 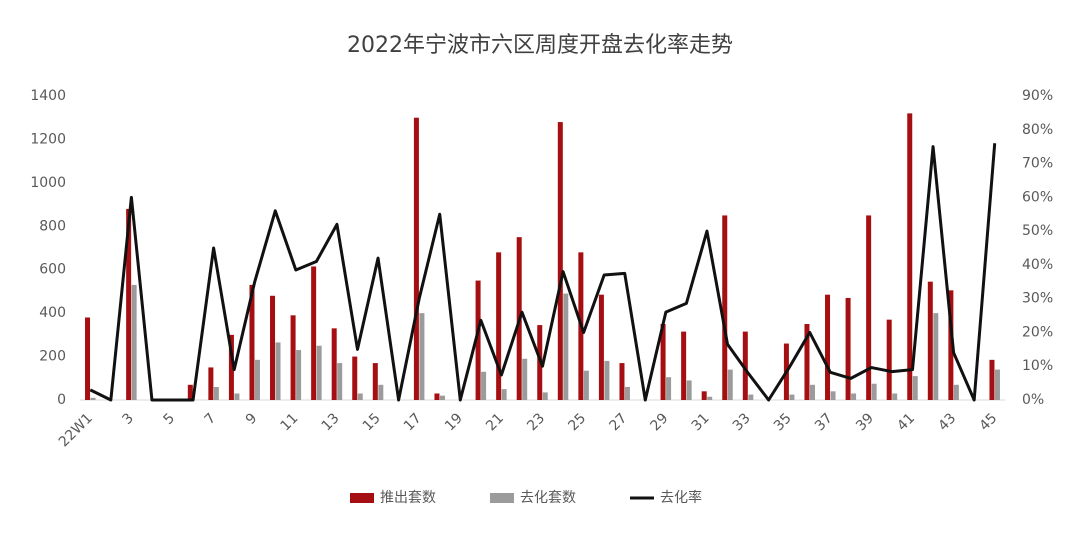 What do you see at coordinates (76, 430) in the screenshot?
I see `x-tick-label: 22W1` at bounding box center [76, 430].